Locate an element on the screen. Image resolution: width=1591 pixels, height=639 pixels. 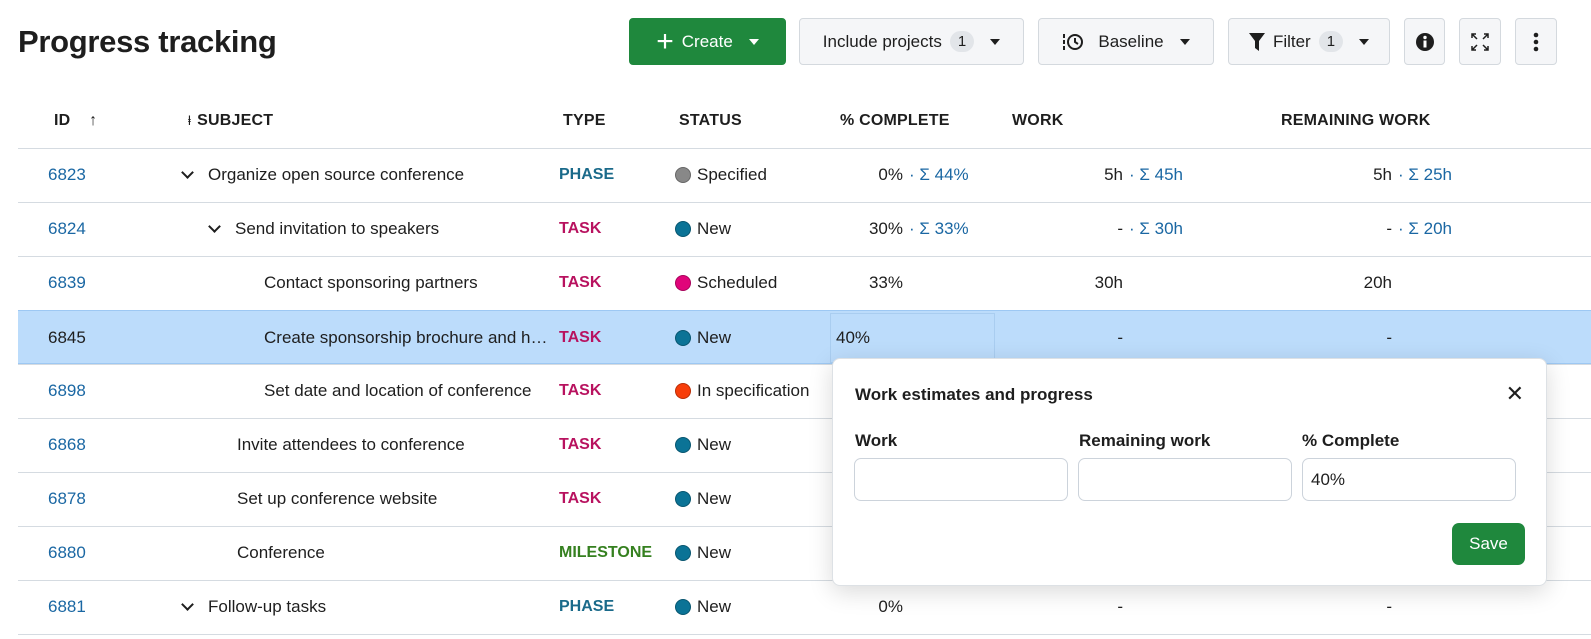
save-button: Save is located at coordinates (1488, 544).